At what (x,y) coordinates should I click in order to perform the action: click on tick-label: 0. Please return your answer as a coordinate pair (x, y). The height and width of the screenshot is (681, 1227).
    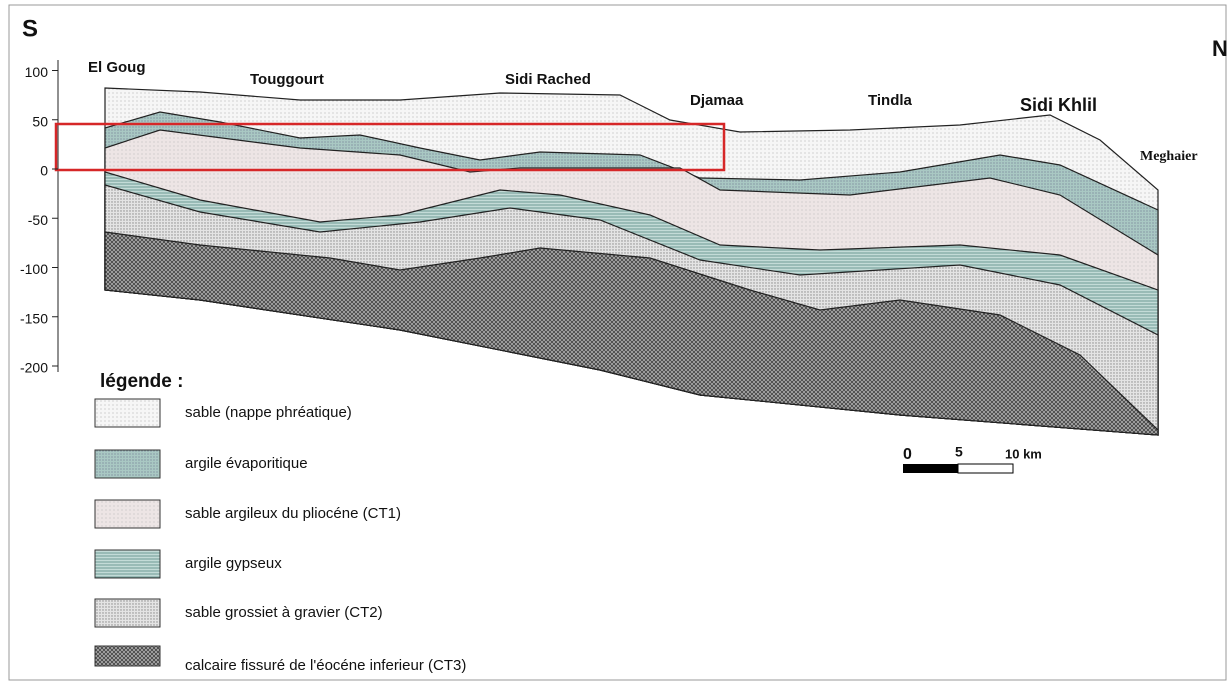
    Looking at the image, I should click on (44, 171).